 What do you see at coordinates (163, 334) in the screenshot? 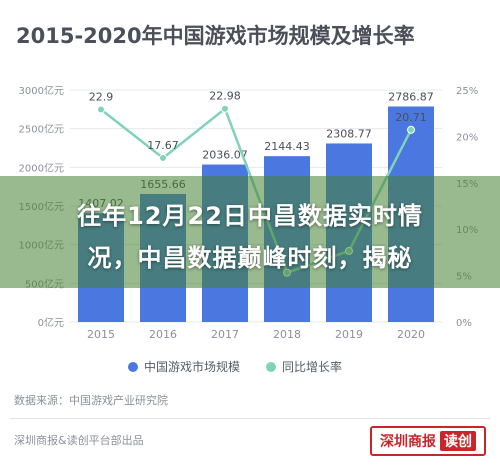
I see `x-tick-label: 2016` at bounding box center [163, 334].